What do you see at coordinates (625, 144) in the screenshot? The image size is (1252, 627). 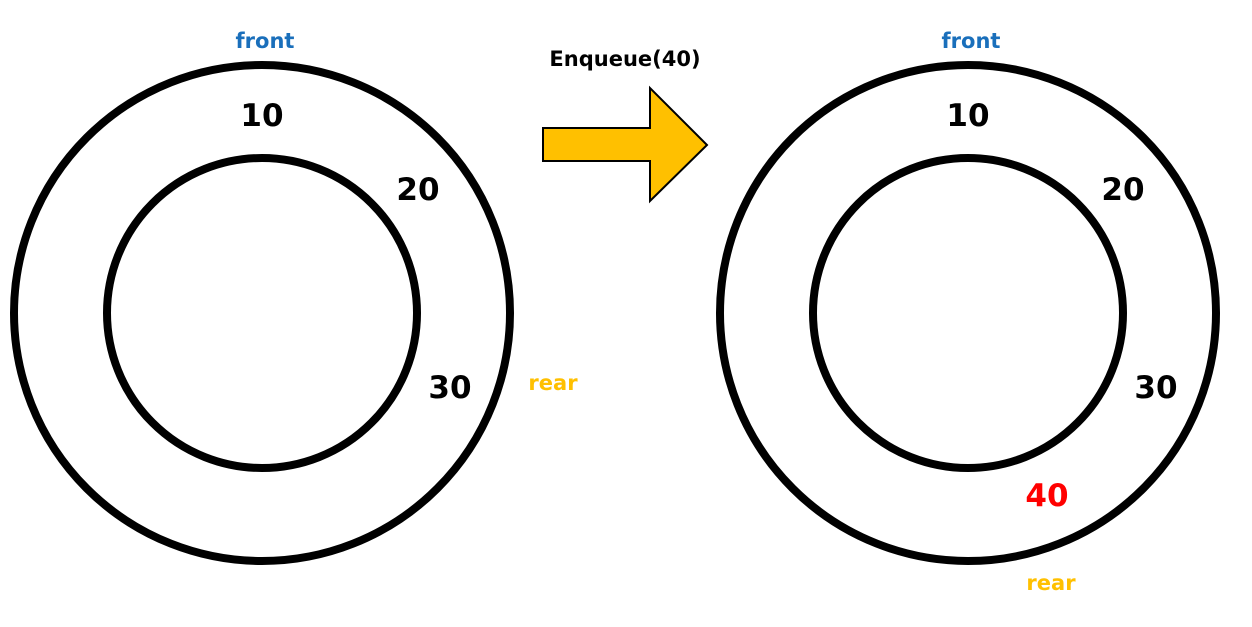 I see `right-arrow-icon` at bounding box center [625, 144].